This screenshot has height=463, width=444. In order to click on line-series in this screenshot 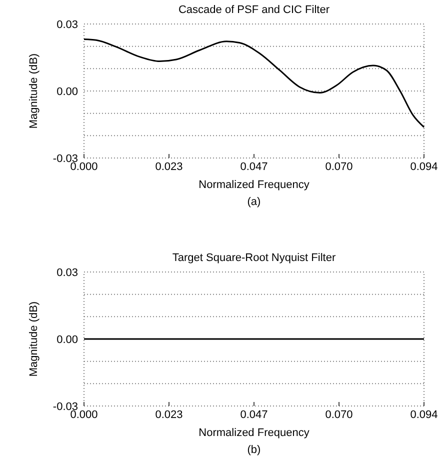, I will do `click(254, 83)`.